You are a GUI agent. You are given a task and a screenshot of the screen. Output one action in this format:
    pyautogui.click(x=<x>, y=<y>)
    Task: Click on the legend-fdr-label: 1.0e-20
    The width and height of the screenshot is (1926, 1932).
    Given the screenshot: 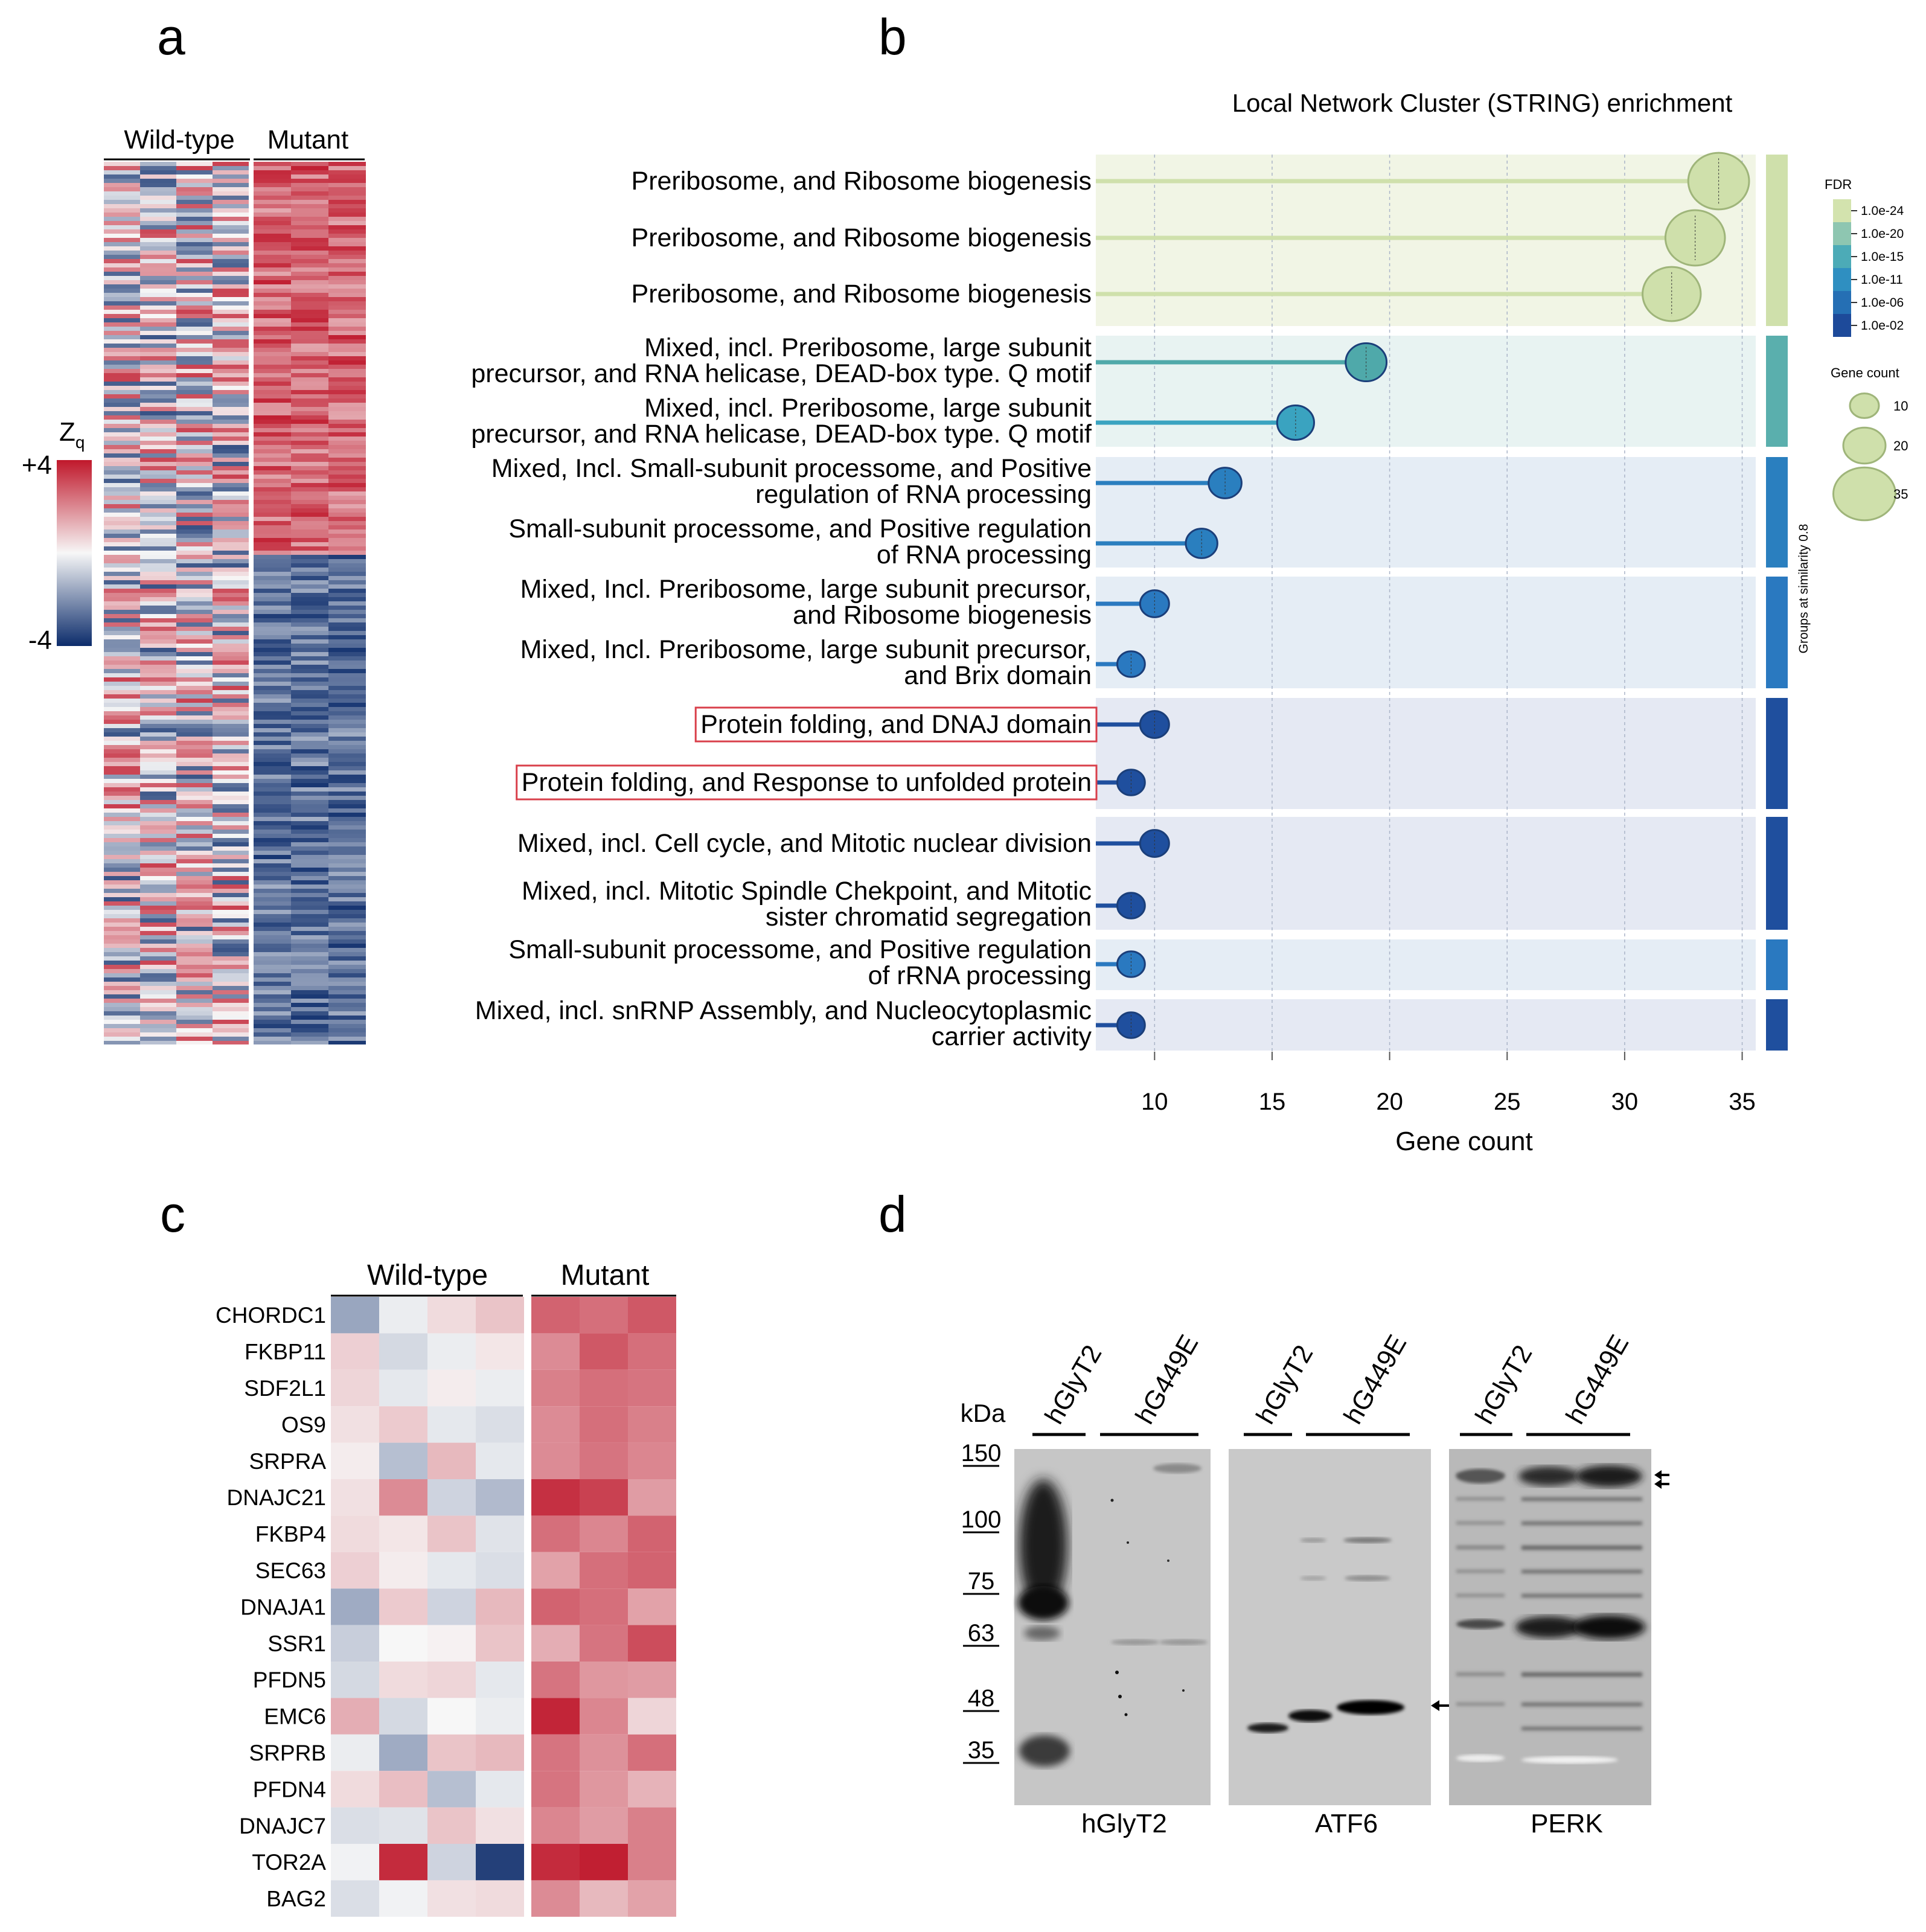 What is the action you would take?
    pyautogui.click(x=1882, y=234)
    